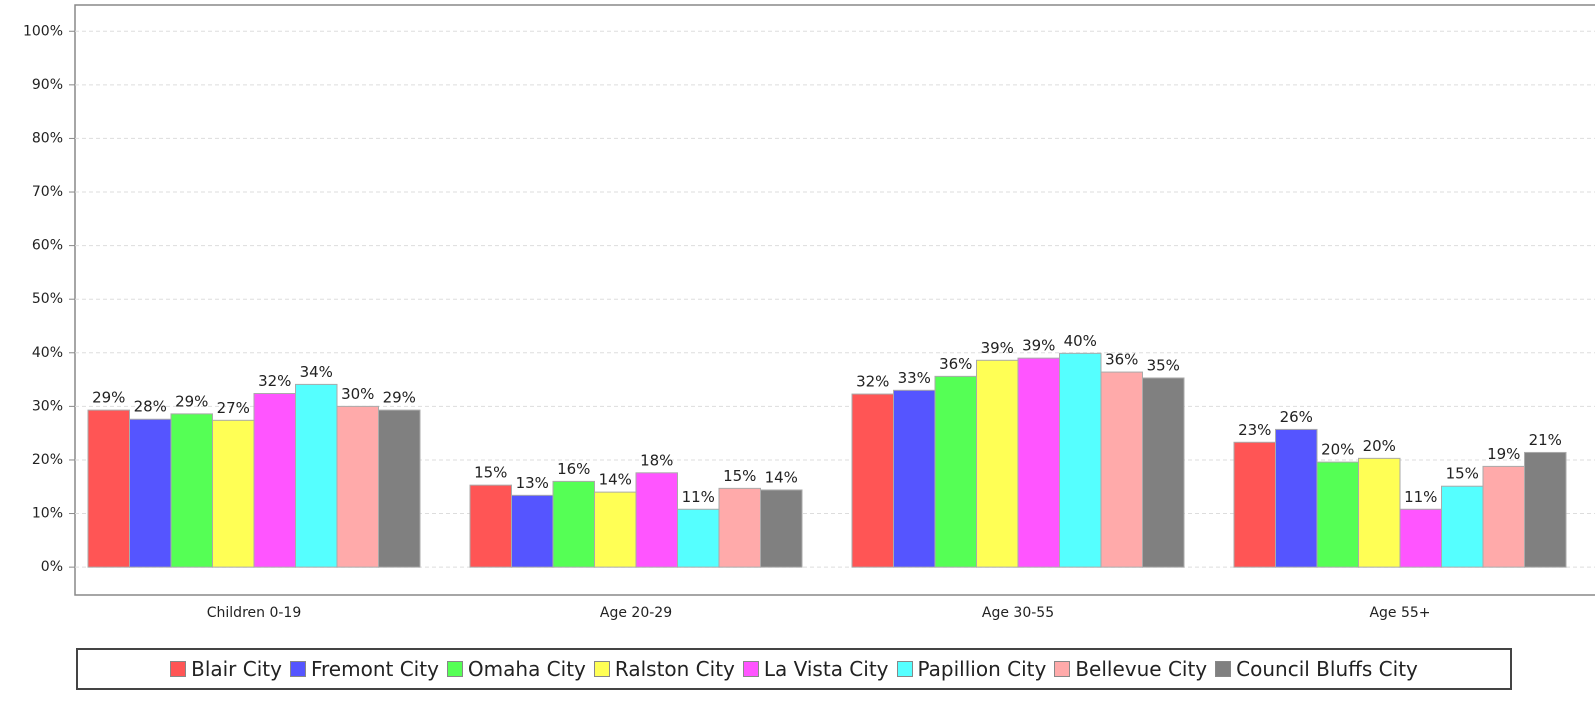 The width and height of the screenshot is (1595, 702). I want to click on y-tick-label: 80%, so click(47, 138).